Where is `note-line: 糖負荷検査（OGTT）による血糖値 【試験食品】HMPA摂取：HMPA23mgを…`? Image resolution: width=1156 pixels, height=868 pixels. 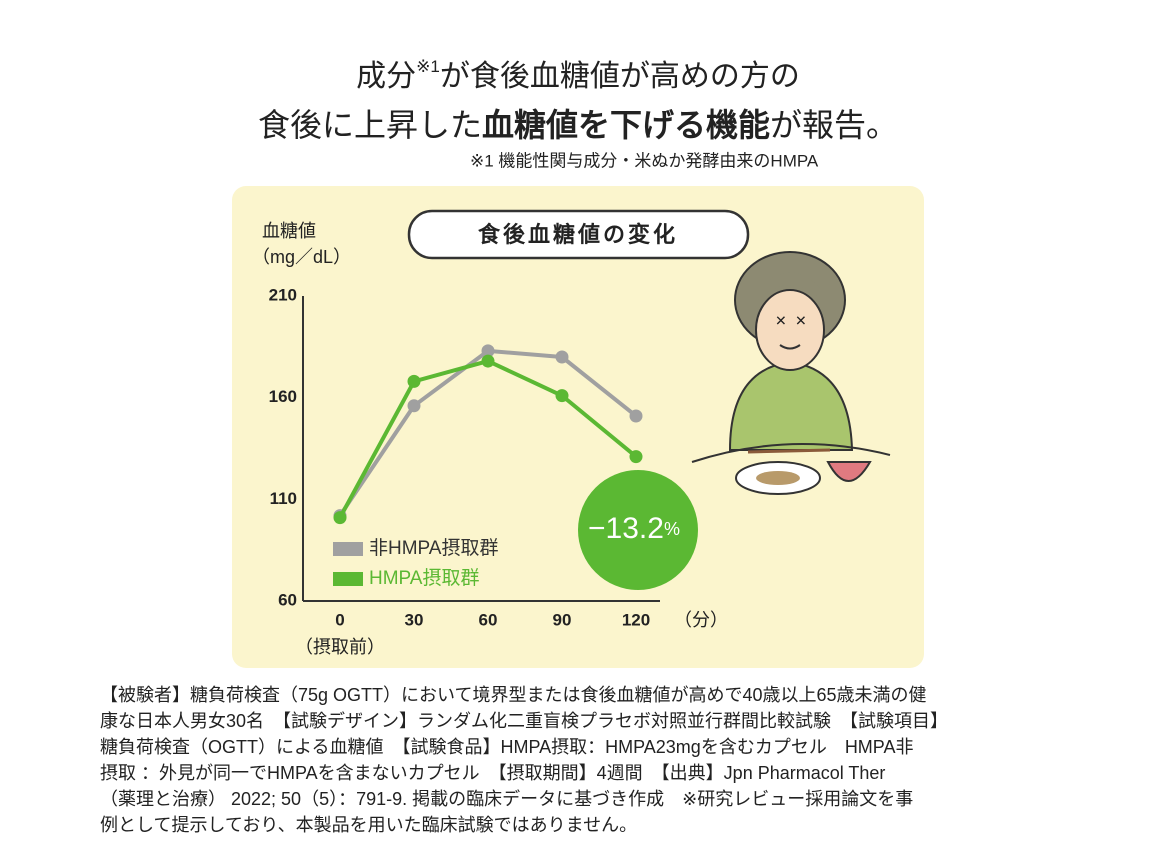 note-line: 糖負荷検査（OGTT）による血糖値 【試験食品】HMPA摂取：HMPA23mgを… is located at coordinates (506, 747).